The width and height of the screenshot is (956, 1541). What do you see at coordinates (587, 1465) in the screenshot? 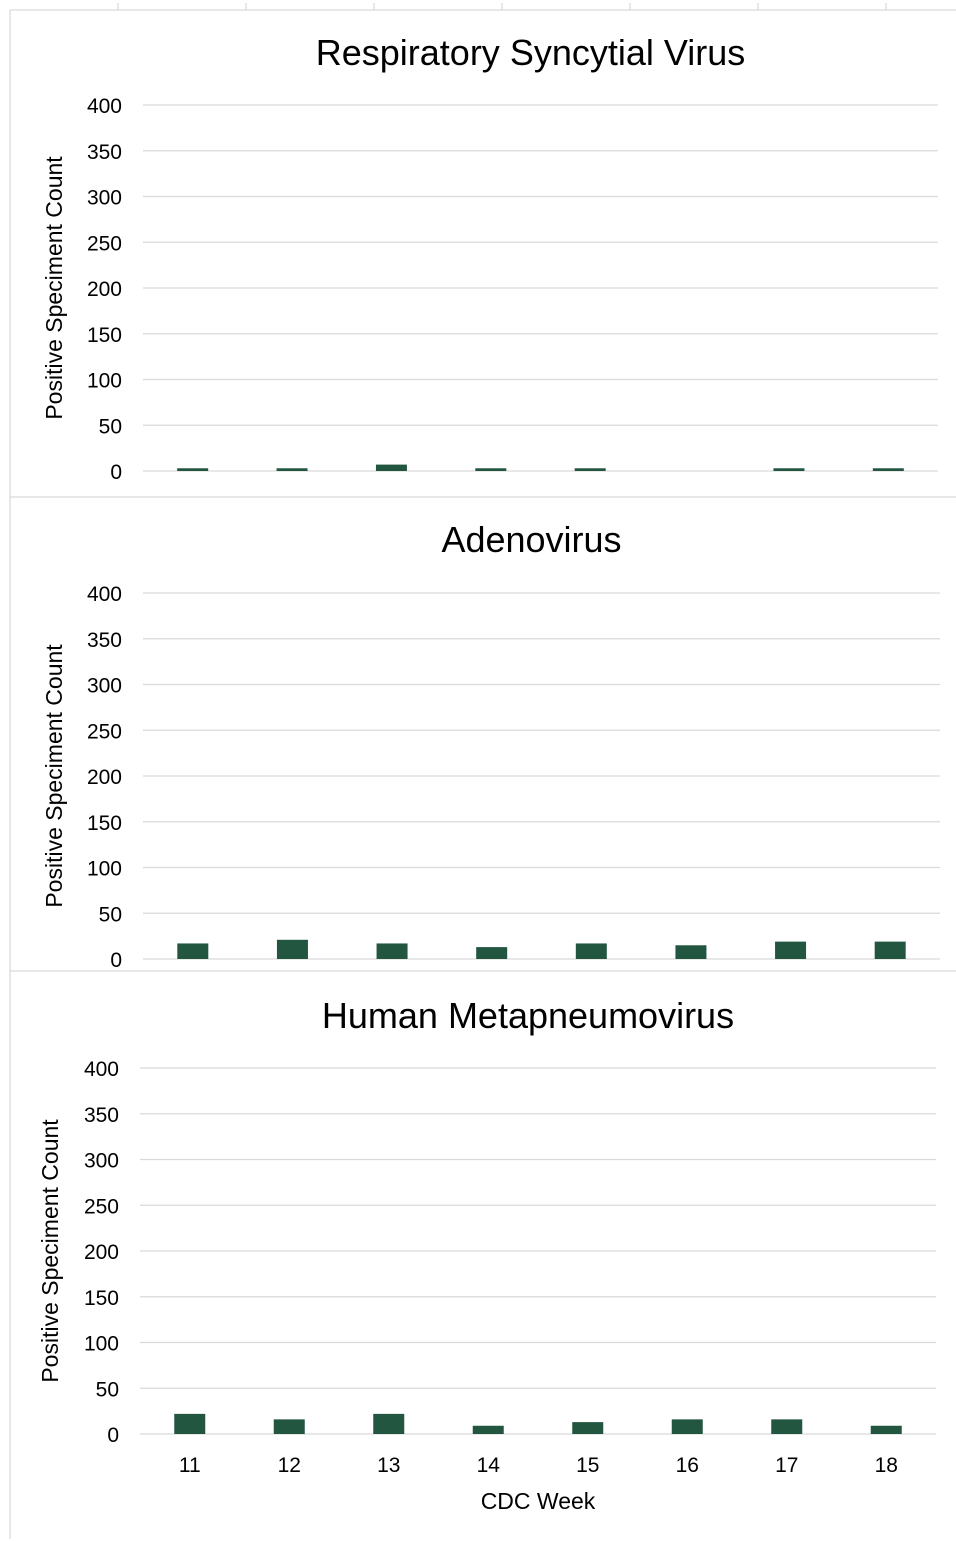
I see `x-tick-label: 15` at bounding box center [587, 1465].